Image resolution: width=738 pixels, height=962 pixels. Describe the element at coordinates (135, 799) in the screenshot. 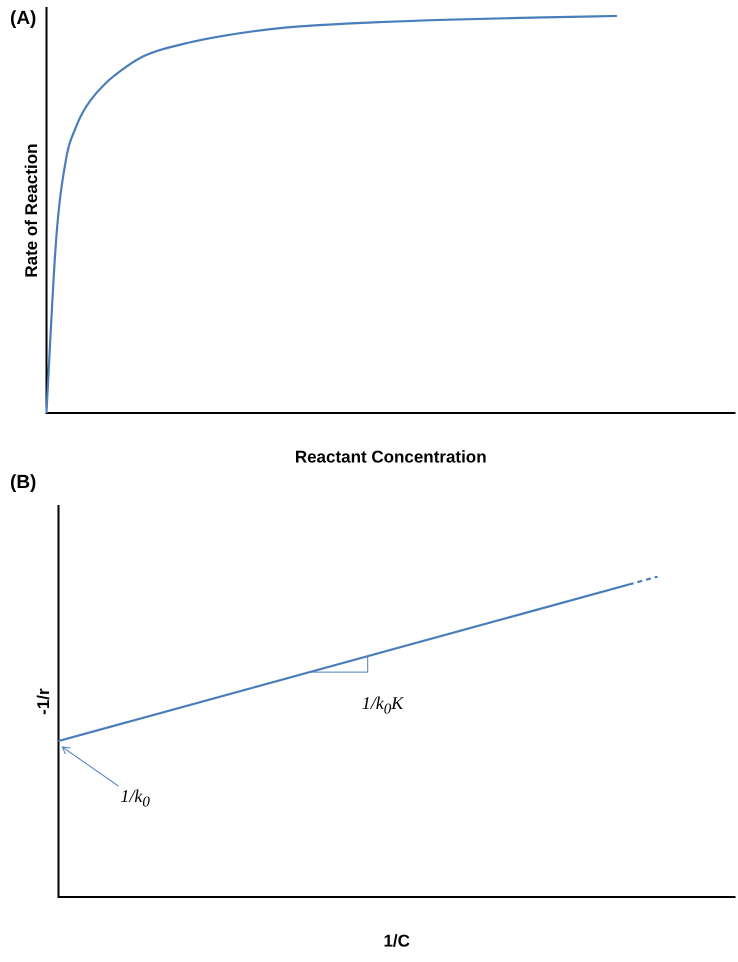

I see `annotation: 1/k$_{0}$` at that location.